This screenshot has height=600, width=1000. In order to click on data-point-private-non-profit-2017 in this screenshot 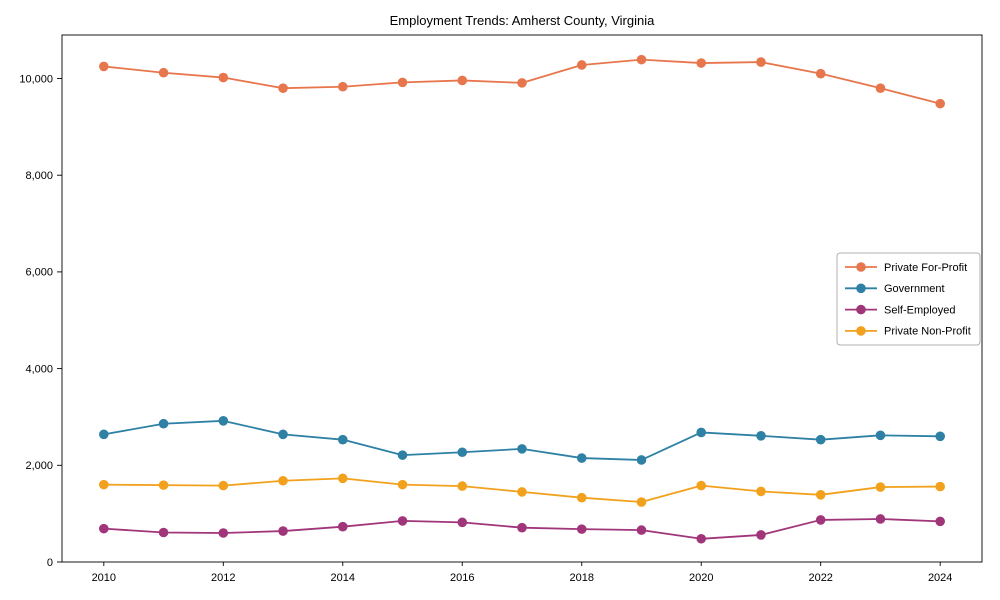, I will do `click(522, 492)`.